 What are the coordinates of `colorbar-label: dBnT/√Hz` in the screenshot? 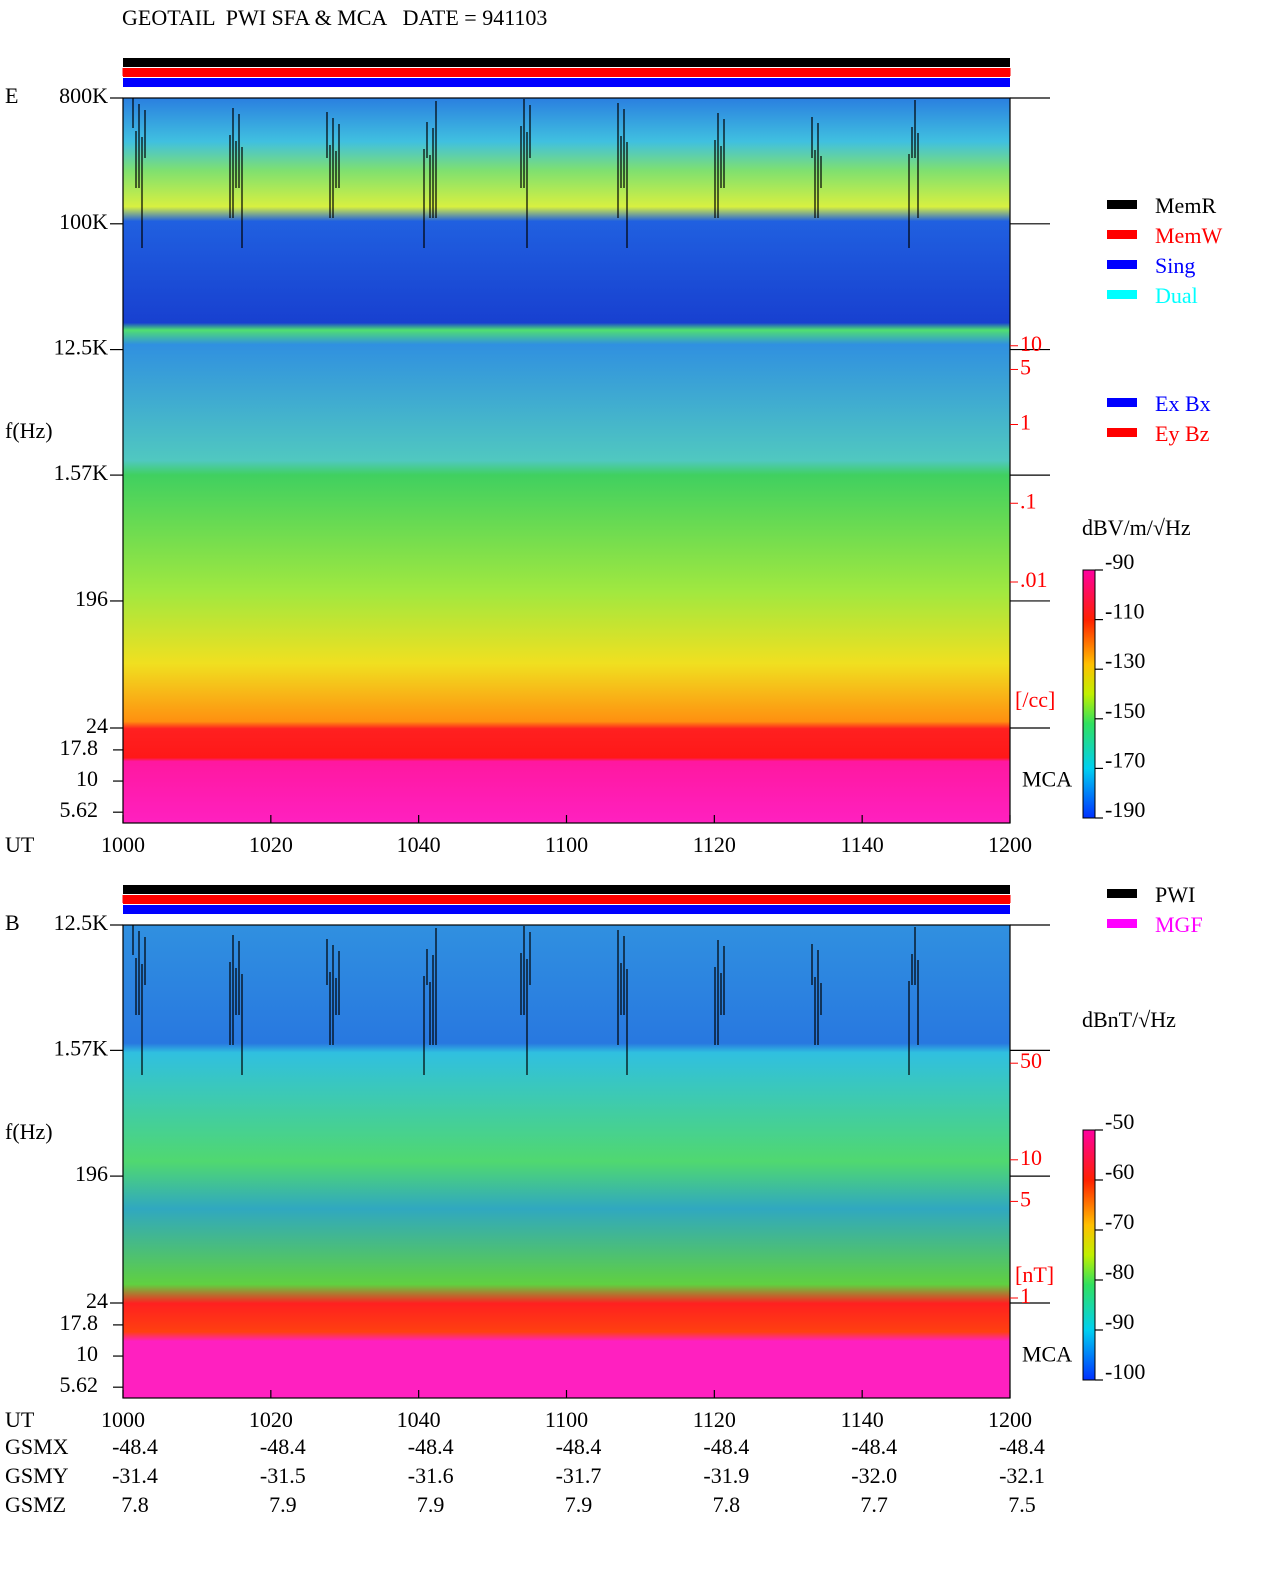 It's located at (1129, 1019).